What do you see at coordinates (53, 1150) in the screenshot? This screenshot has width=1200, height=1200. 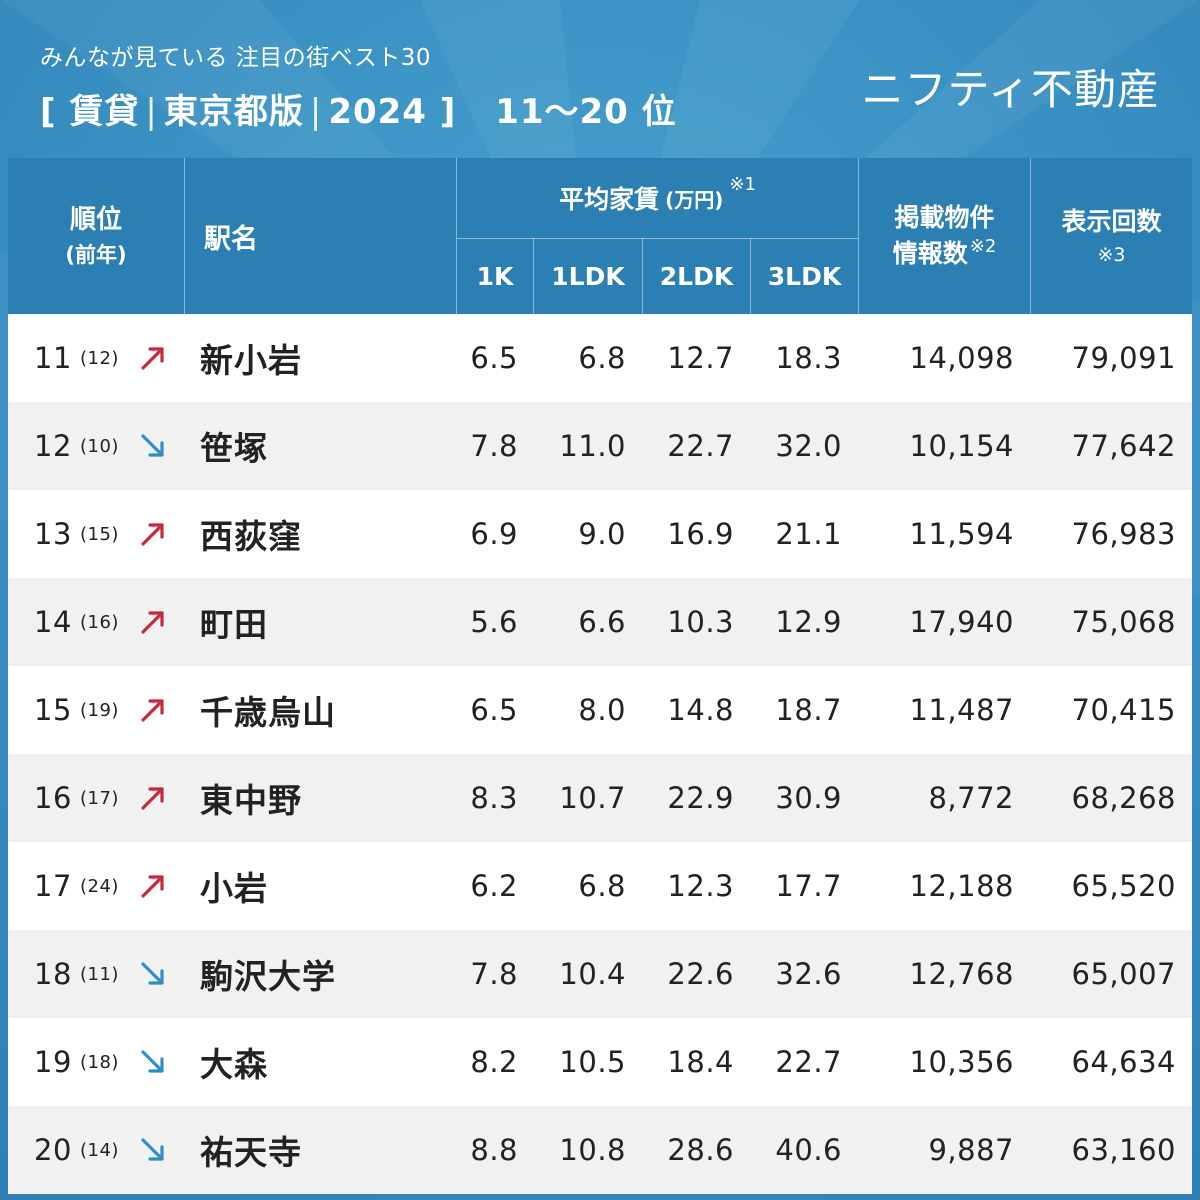 I see `rank-cell: 20` at bounding box center [53, 1150].